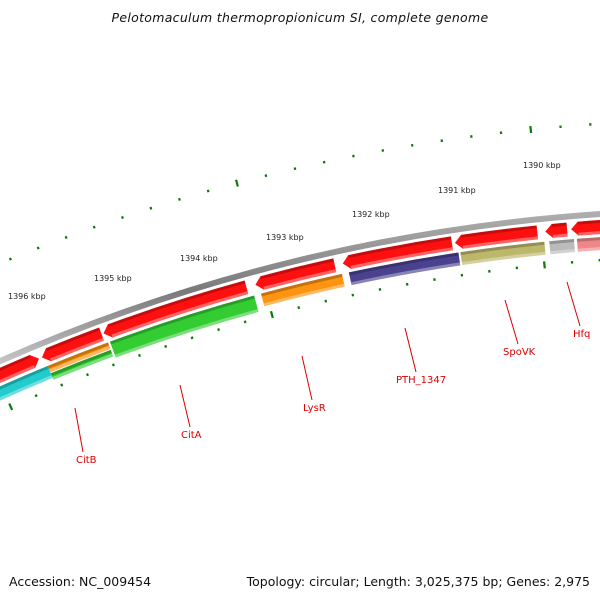 This screenshot has width=600, height=600. I want to click on gene-pth1347-highlight, so click(405, 274).